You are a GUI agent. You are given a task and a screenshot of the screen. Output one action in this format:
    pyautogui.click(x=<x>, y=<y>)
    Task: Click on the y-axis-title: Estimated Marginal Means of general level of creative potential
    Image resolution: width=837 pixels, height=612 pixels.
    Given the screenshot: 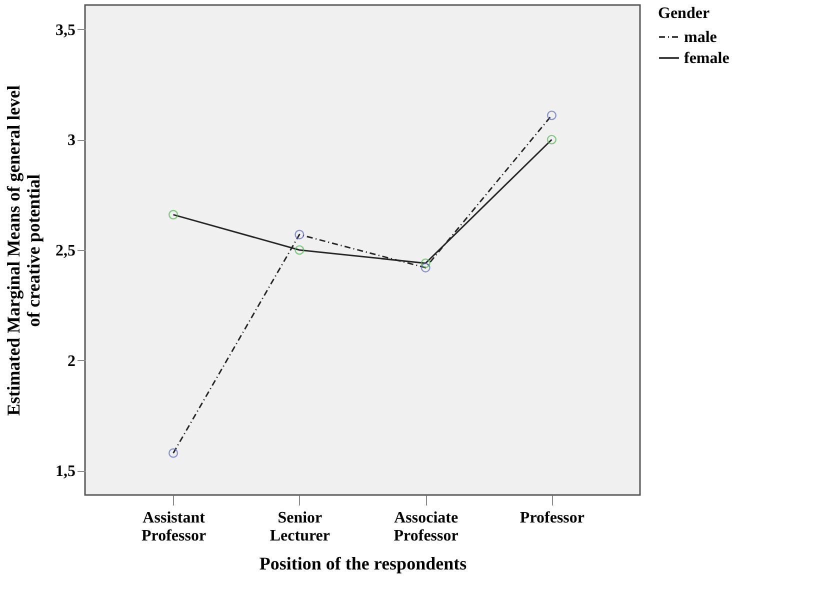 What is the action you would take?
    pyautogui.click(x=24, y=250)
    